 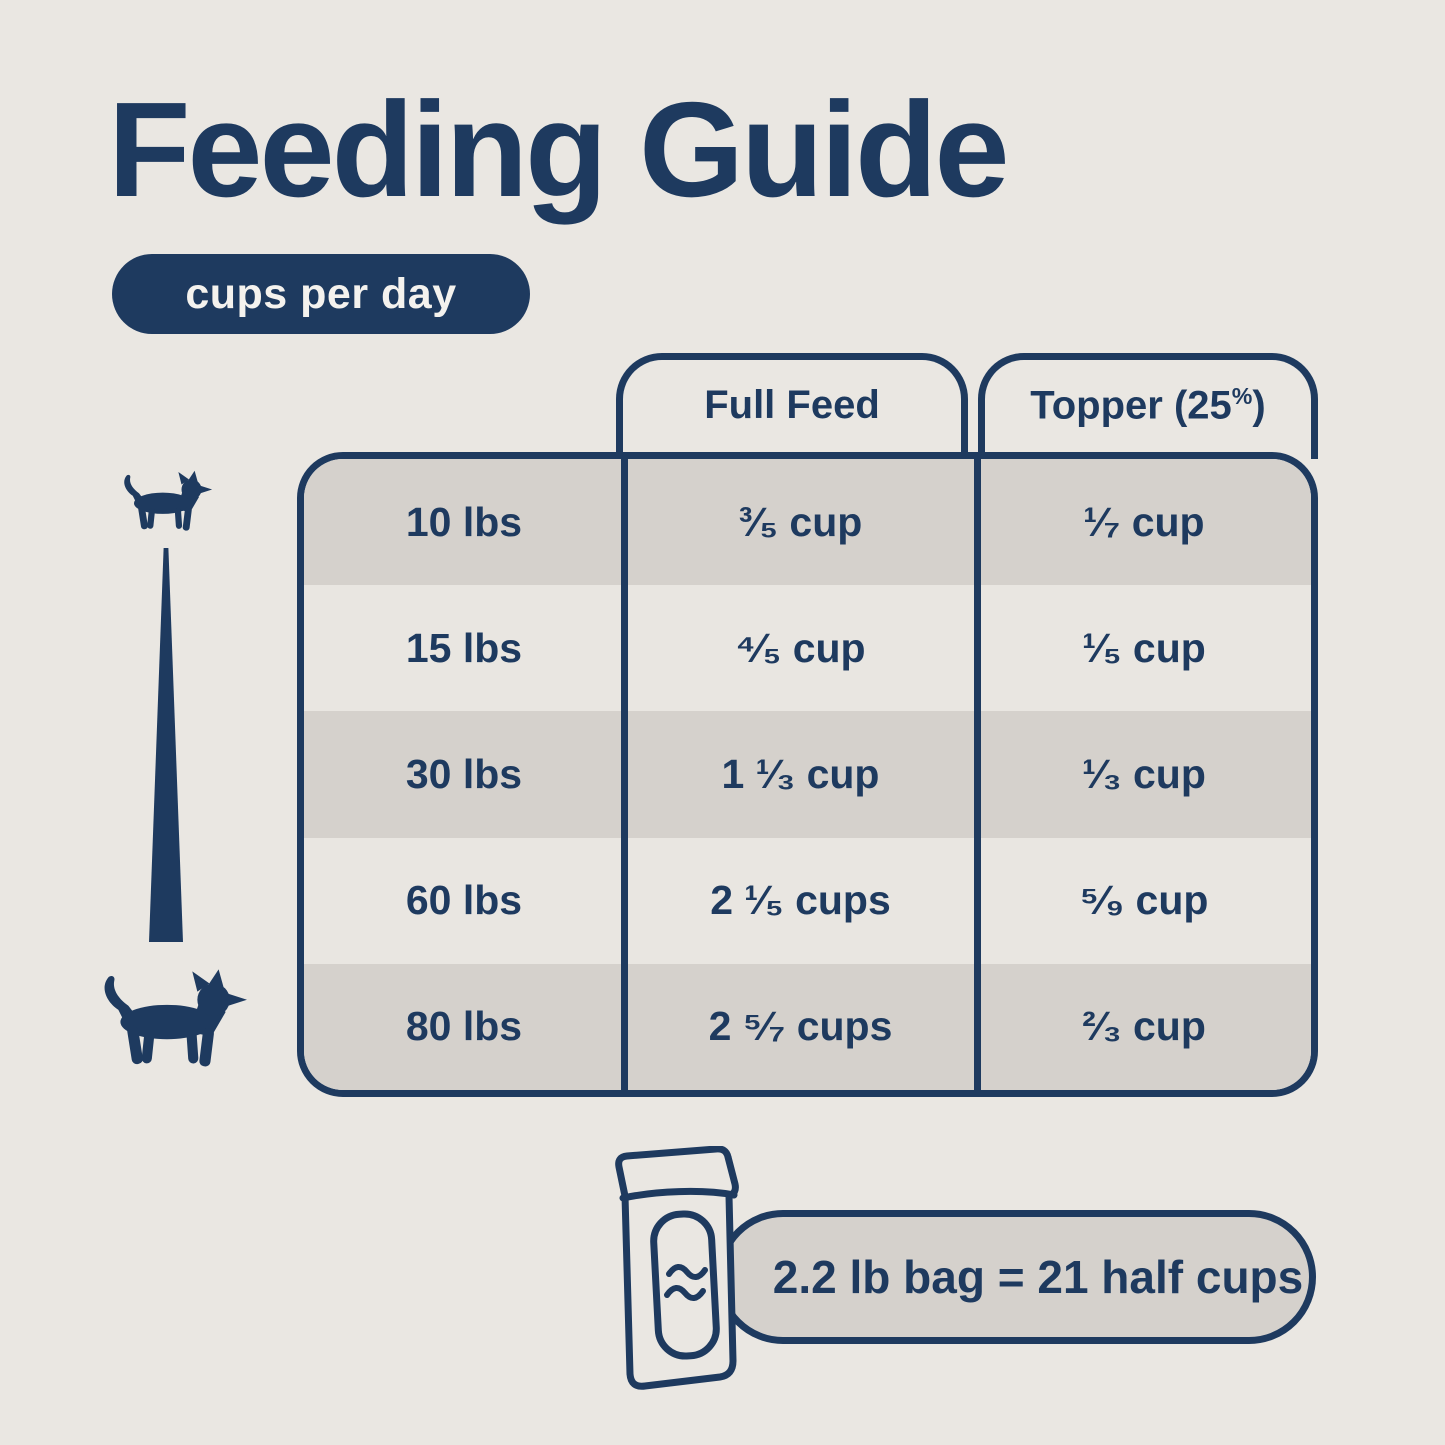 I want to click on full-feed-cell: ⁴⁄₅ cup, so click(x=800, y=647).